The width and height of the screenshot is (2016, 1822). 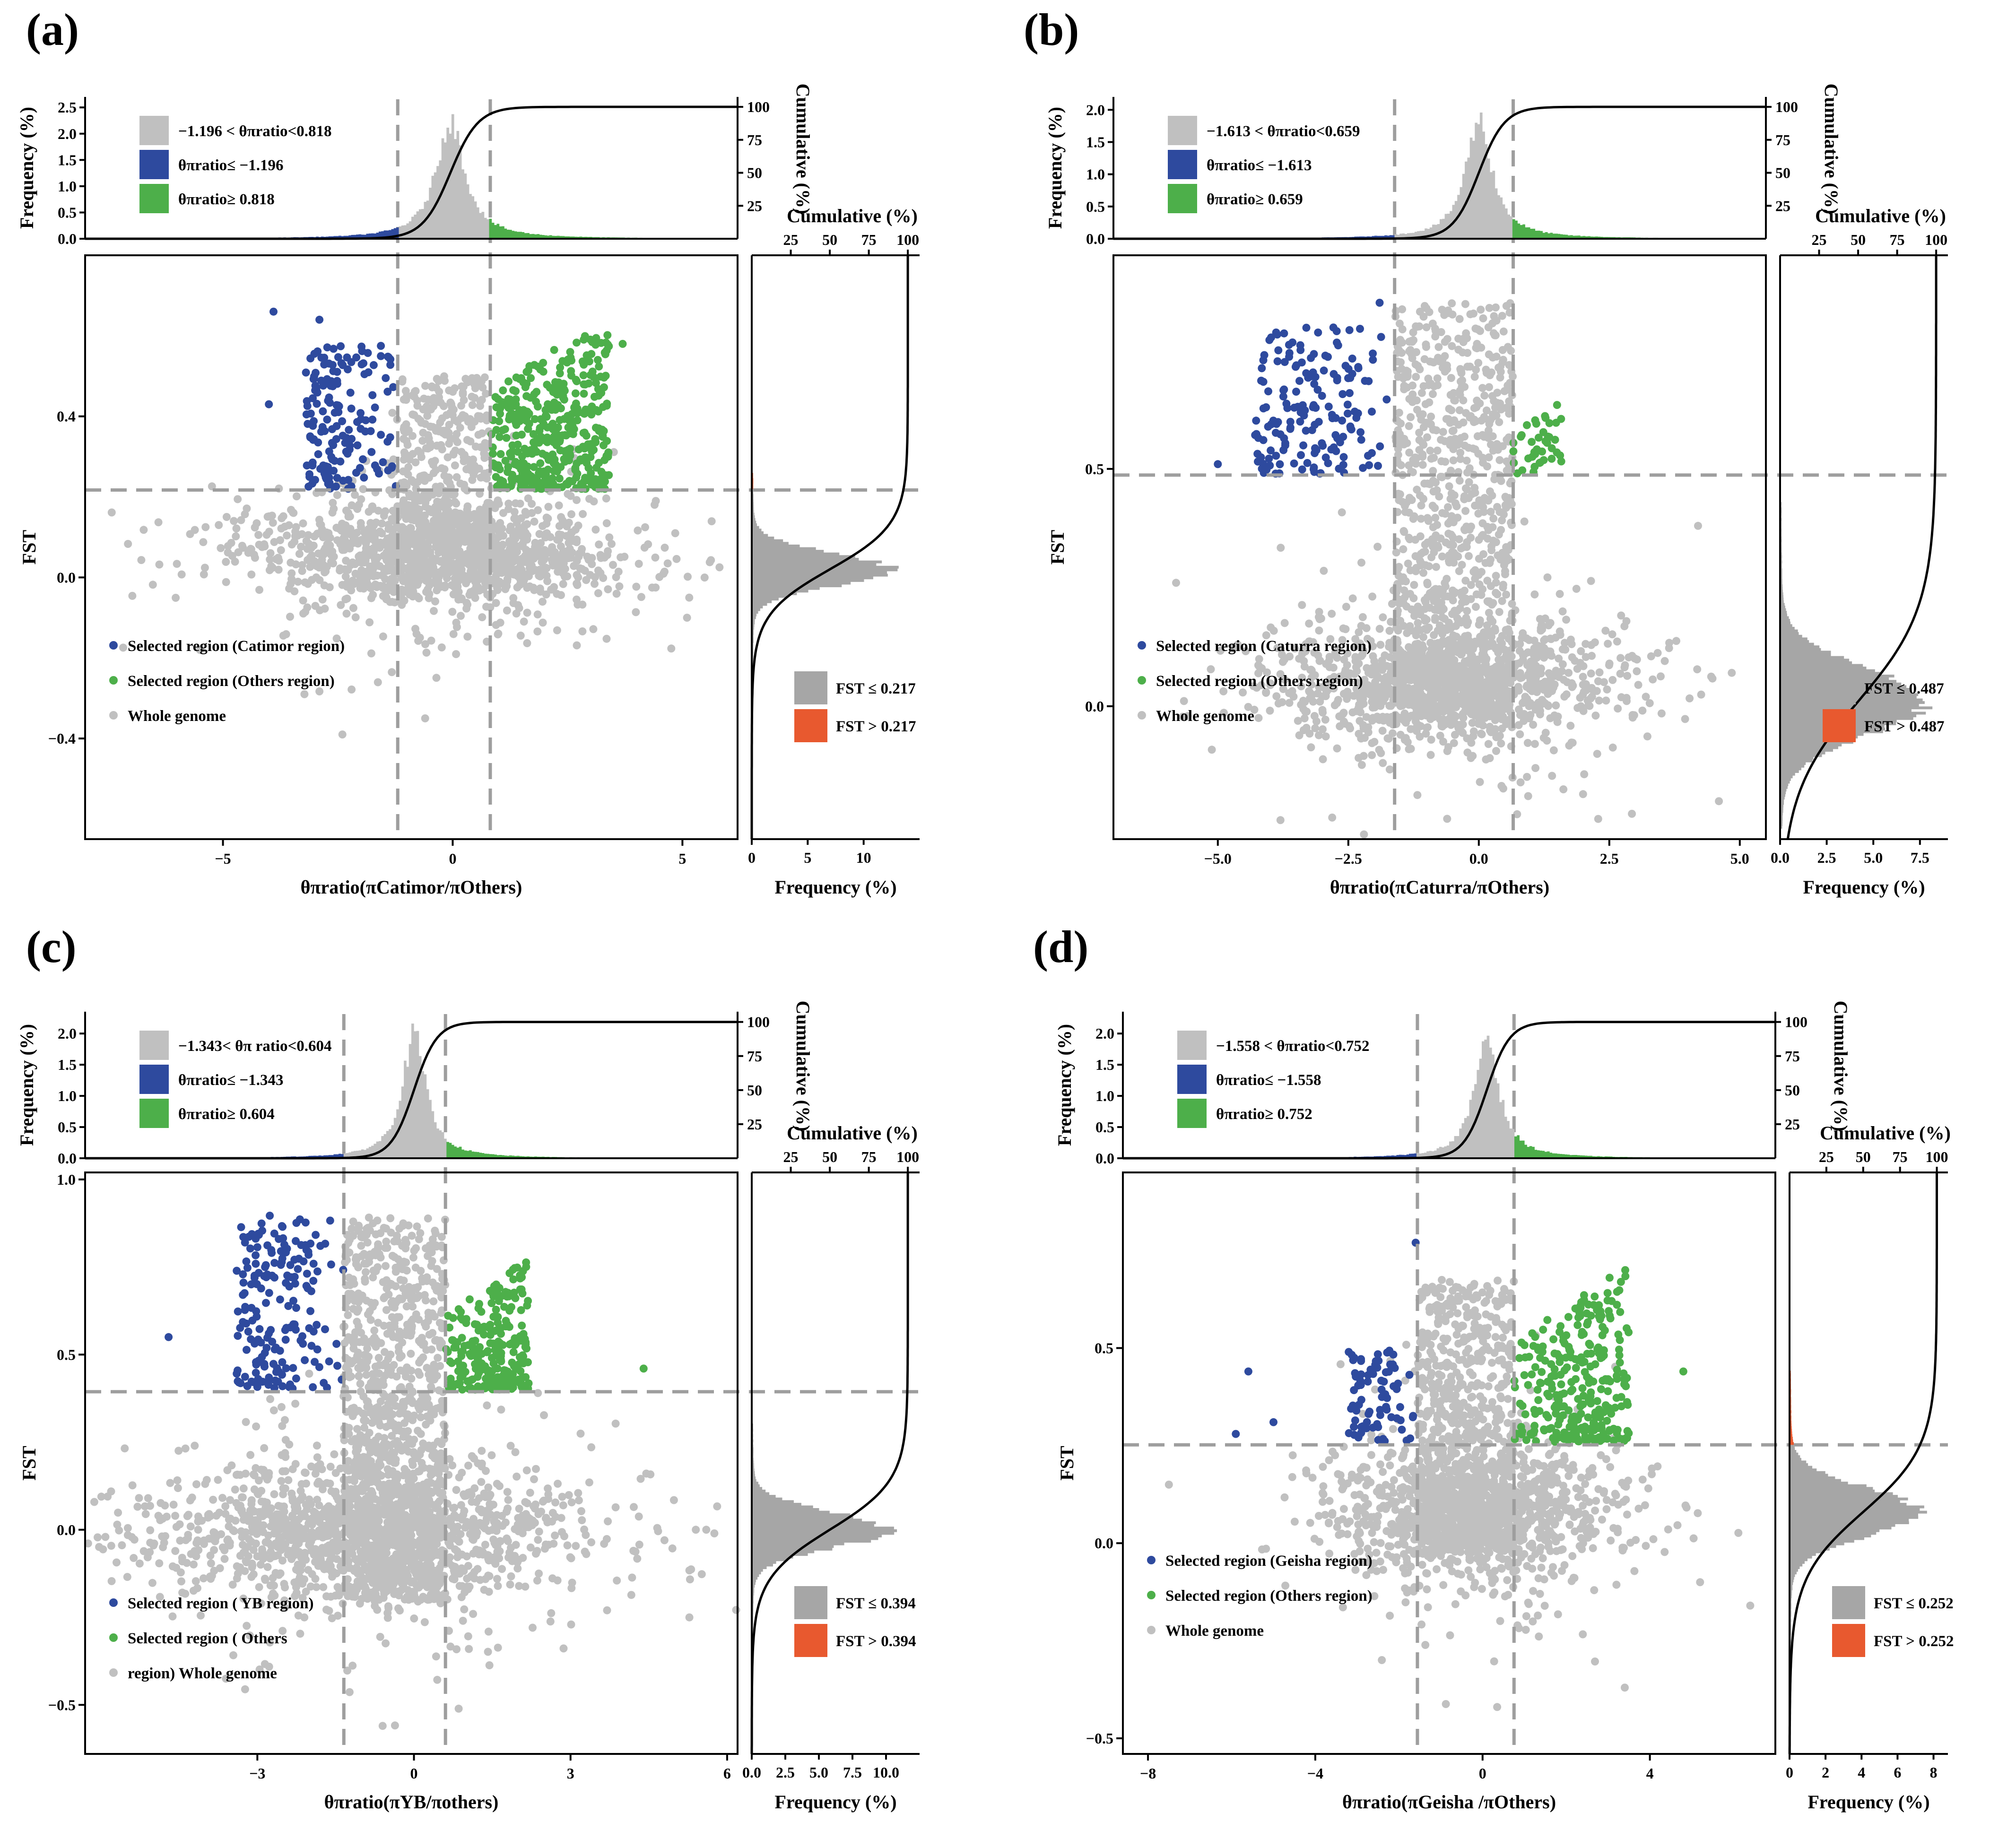 I want to click on side-hist-tick-label: 10, so click(x=863, y=858).